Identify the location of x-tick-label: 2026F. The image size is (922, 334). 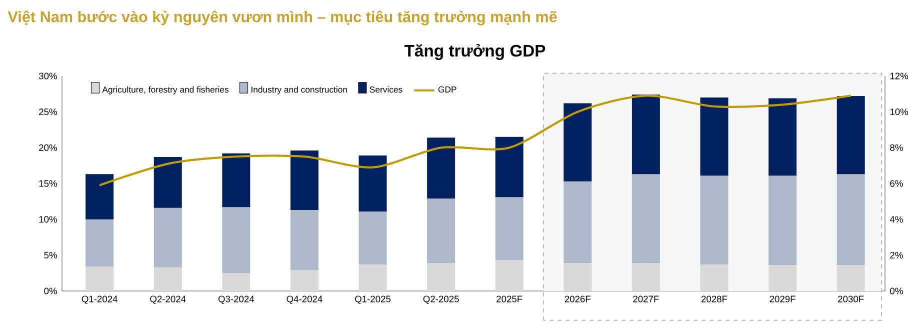
(577, 299).